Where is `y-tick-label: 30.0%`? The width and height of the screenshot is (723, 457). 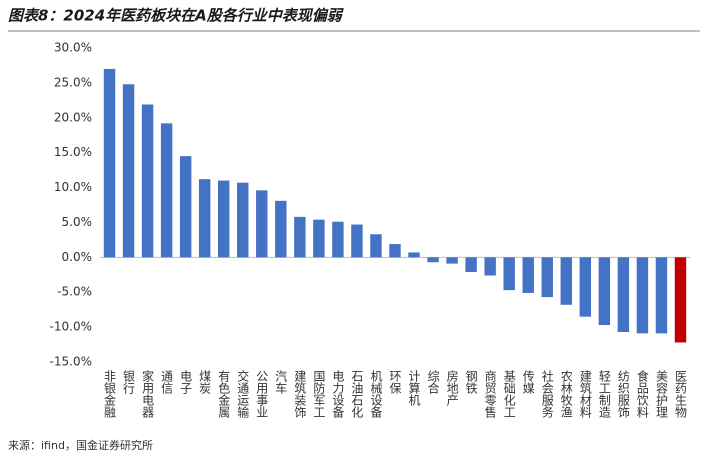
y-tick-label: 30.0% is located at coordinates (73, 48).